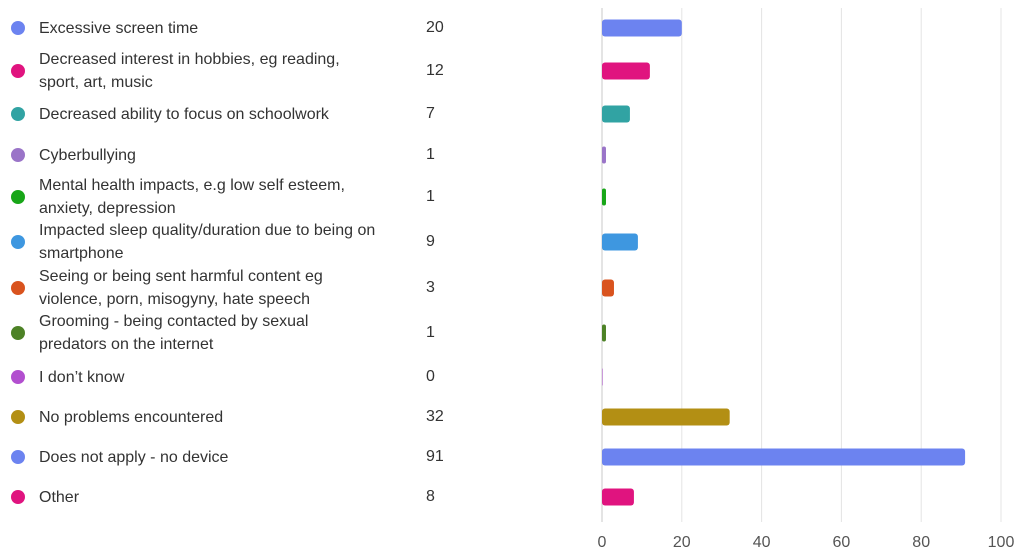 This screenshot has width=1016, height=554. What do you see at coordinates (435, 456) in the screenshot?
I see `data-label: 91` at bounding box center [435, 456].